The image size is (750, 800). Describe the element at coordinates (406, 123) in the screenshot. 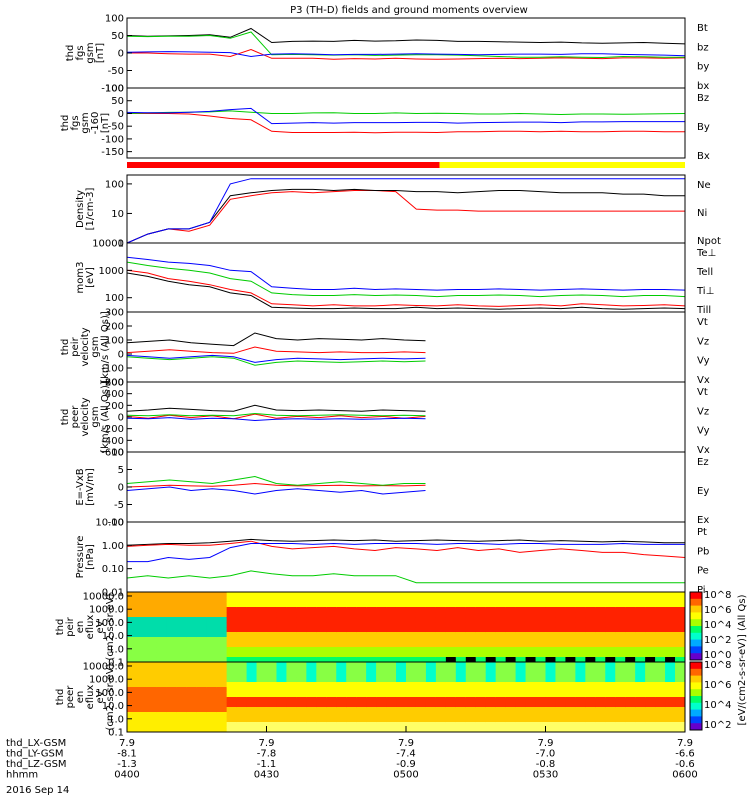

I see `panel-frame` at that location.